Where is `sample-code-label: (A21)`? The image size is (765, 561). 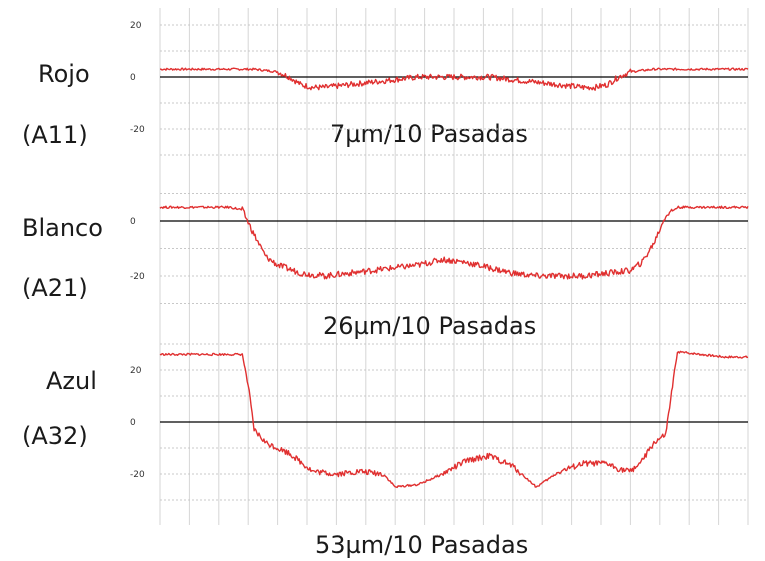
sample-code-label: (A21) is located at coordinates (55, 288).